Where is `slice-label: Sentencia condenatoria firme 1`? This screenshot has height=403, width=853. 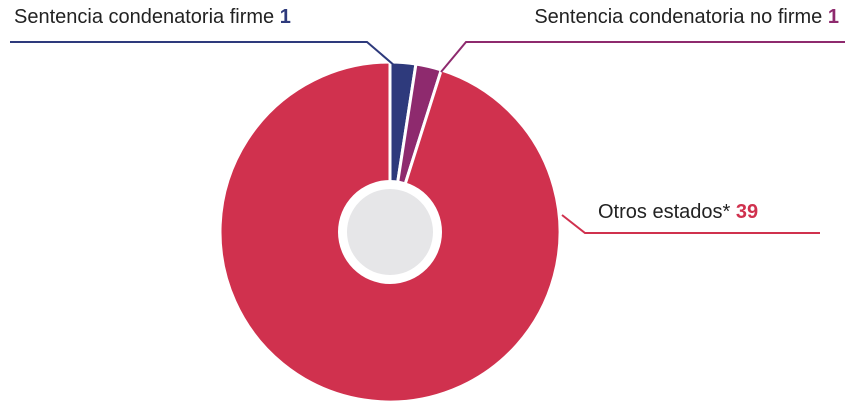 slice-label: Sentencia condenatoria firme 1 is located at coordinates (152, 17).